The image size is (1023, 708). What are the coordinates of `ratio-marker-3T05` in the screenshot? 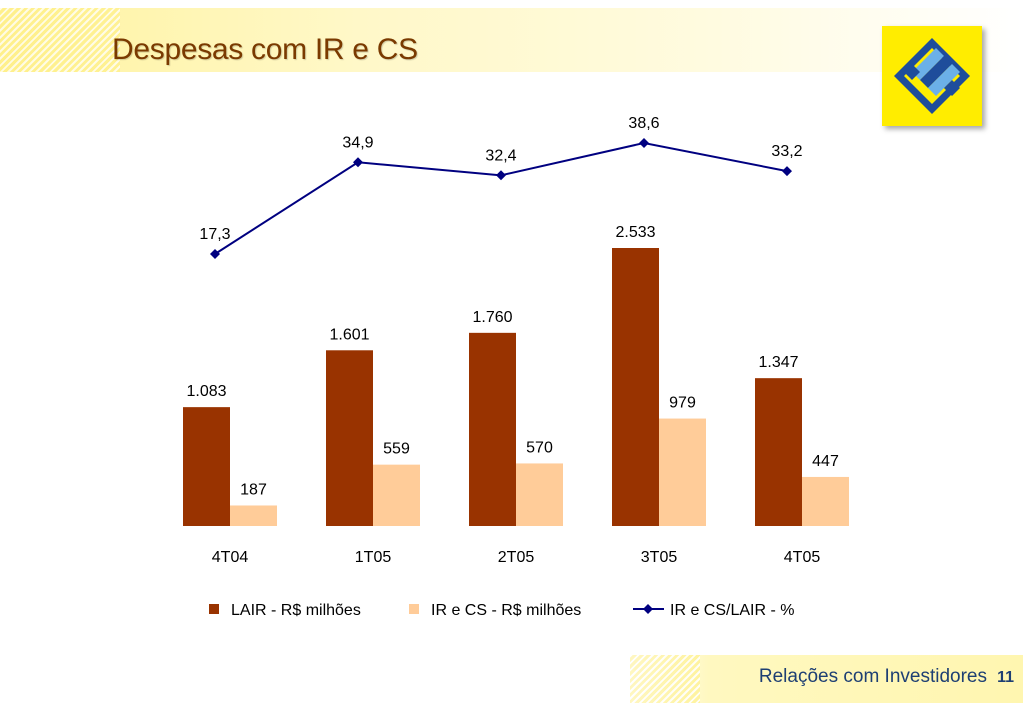 It's located at (644, 143).